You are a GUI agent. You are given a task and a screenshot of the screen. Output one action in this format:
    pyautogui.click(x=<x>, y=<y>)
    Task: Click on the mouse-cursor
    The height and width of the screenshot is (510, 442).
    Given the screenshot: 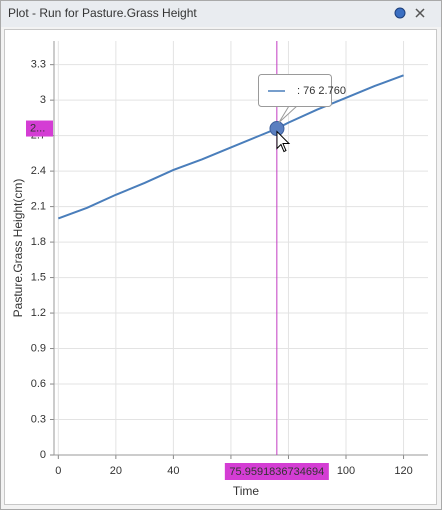 What is the action you would take?
    pyautogui.click(x=283, y=141)
    